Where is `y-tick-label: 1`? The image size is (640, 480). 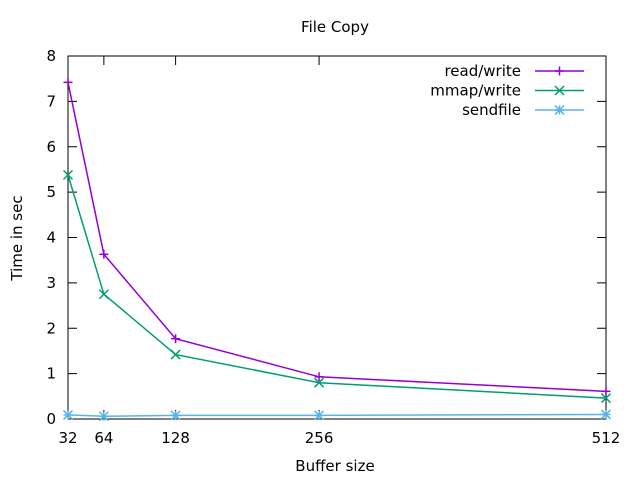 y-tick-label: 1 is located at coordinates (51, 374).